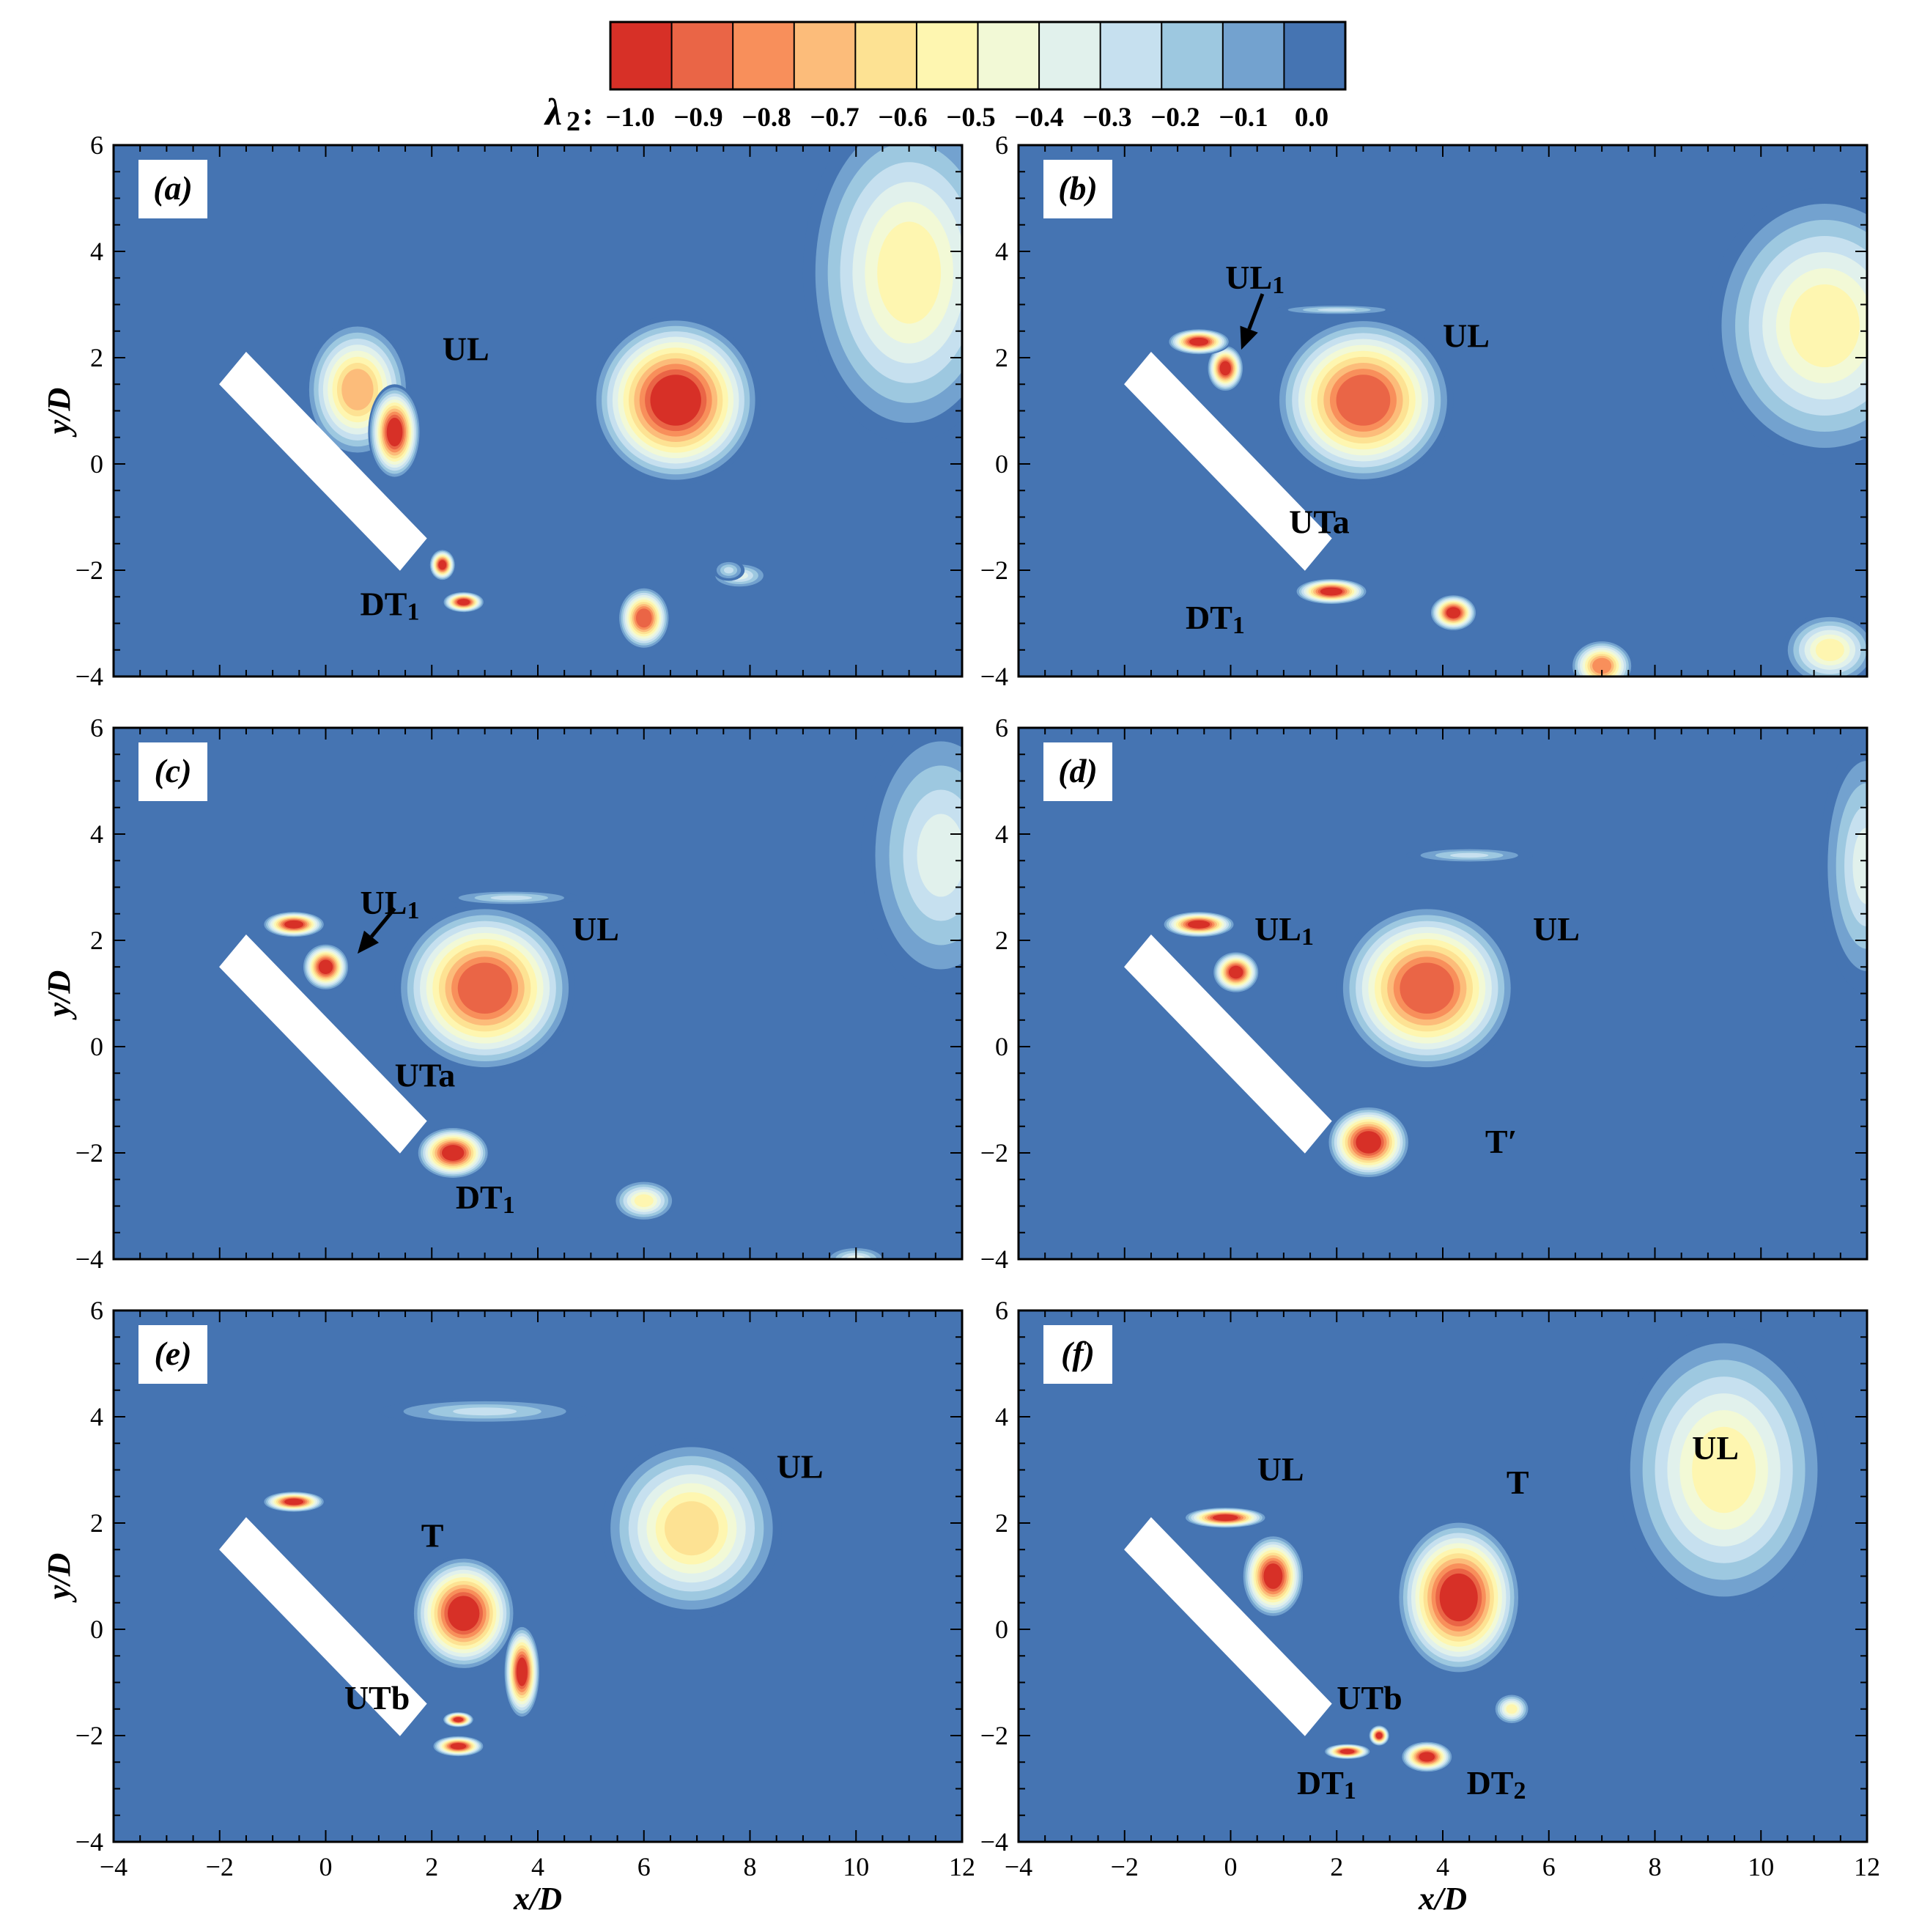 The image size is (1911, 1932). Describe the element at coordinates (89, 1153) in the screenshot. I see `y-tick-label: −2` at that location.